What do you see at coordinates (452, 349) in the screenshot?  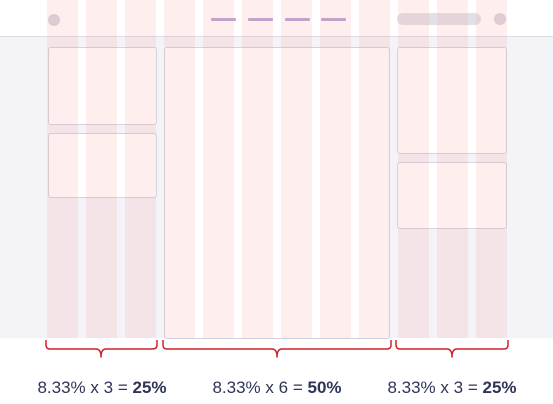 I see `brace-right` at bounding box center [452, 349].